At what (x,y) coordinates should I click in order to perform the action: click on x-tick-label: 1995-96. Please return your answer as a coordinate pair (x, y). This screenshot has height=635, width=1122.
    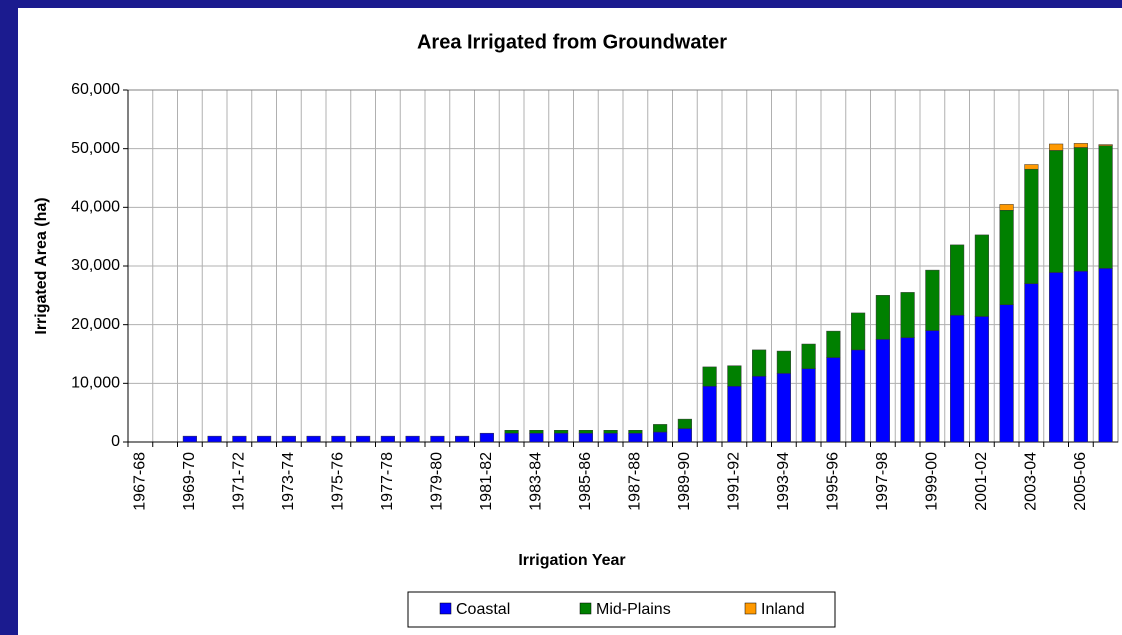
    Looking at the image, I should click on (833, 481).